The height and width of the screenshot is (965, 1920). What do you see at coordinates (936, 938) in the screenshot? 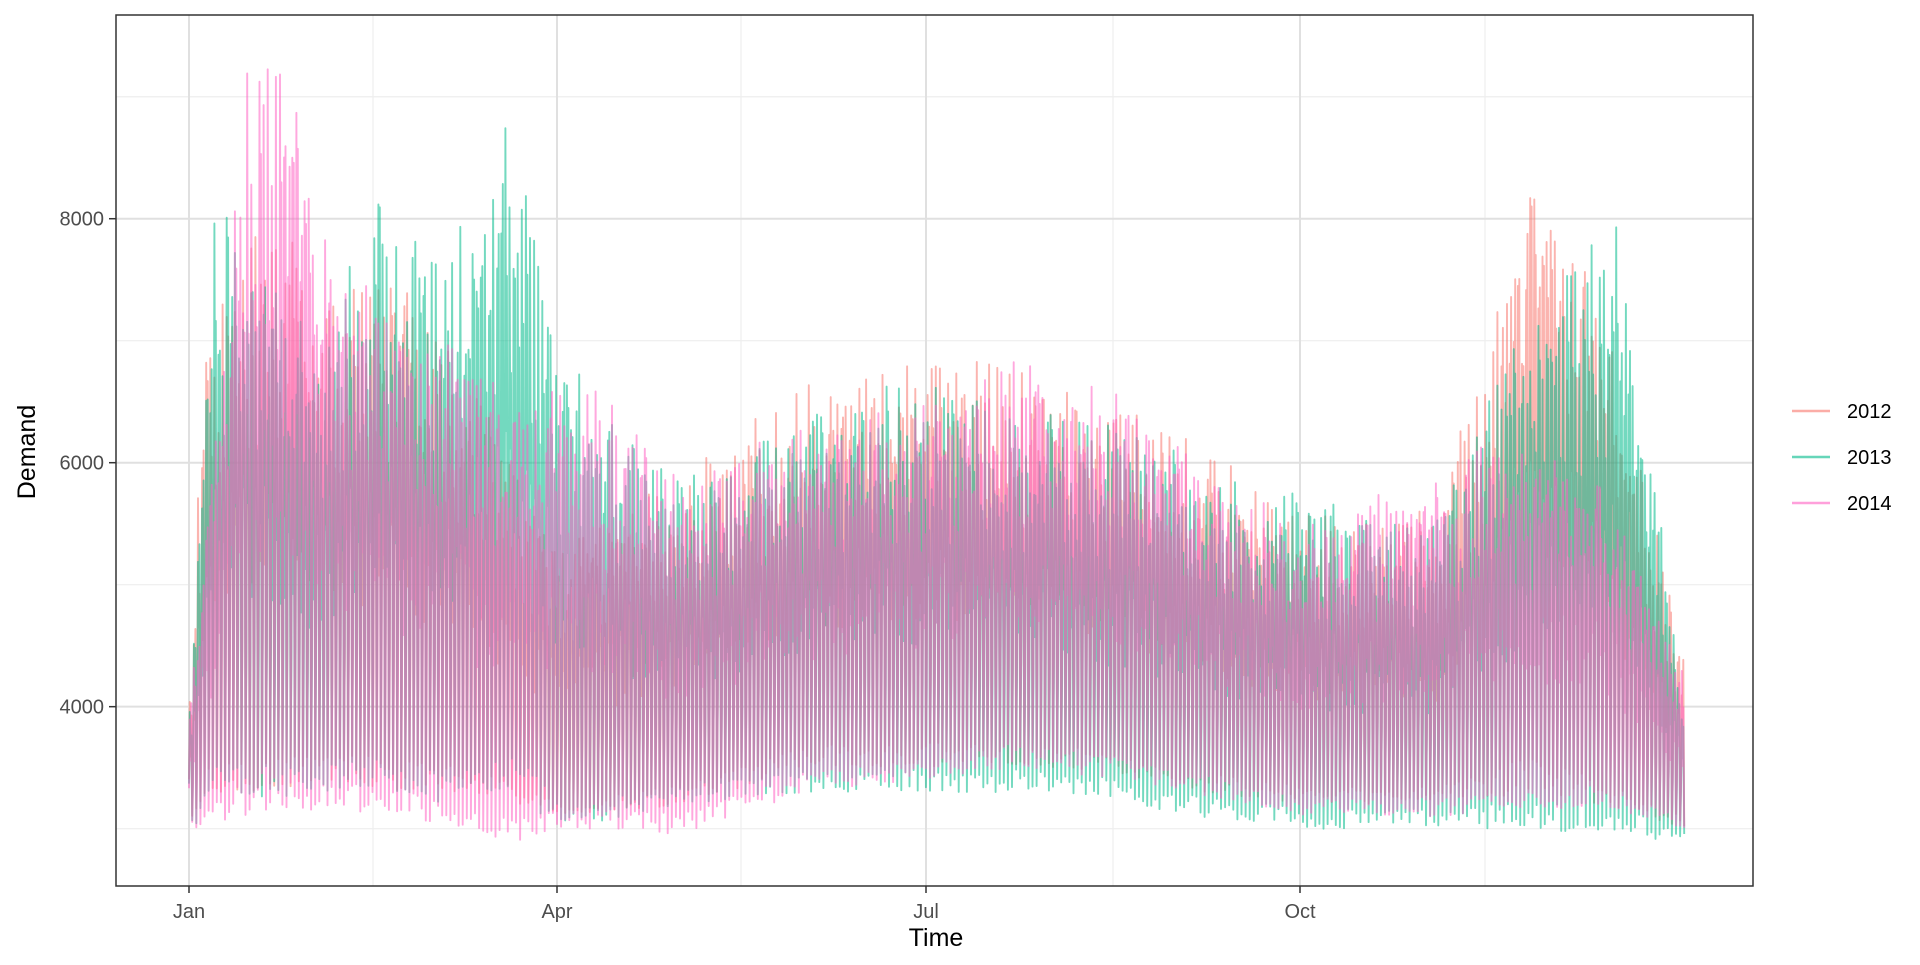
I see `x-axis-title: Time` at bounding box center [936, 938].